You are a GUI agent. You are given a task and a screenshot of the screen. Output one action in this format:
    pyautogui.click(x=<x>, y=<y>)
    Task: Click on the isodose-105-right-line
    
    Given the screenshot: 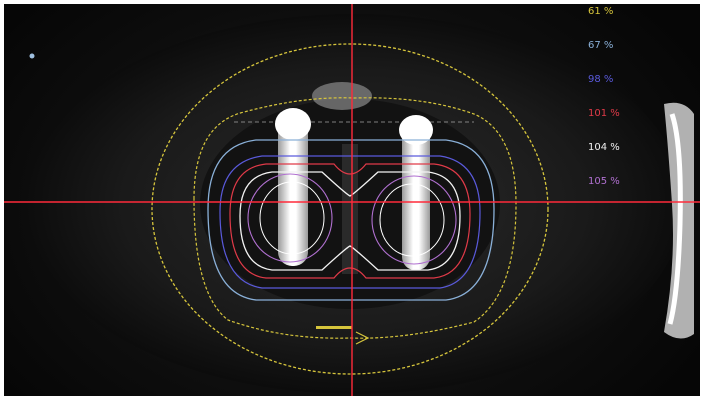 What is the action you would take?
    pyautogui.click(x=414, y=220)
    